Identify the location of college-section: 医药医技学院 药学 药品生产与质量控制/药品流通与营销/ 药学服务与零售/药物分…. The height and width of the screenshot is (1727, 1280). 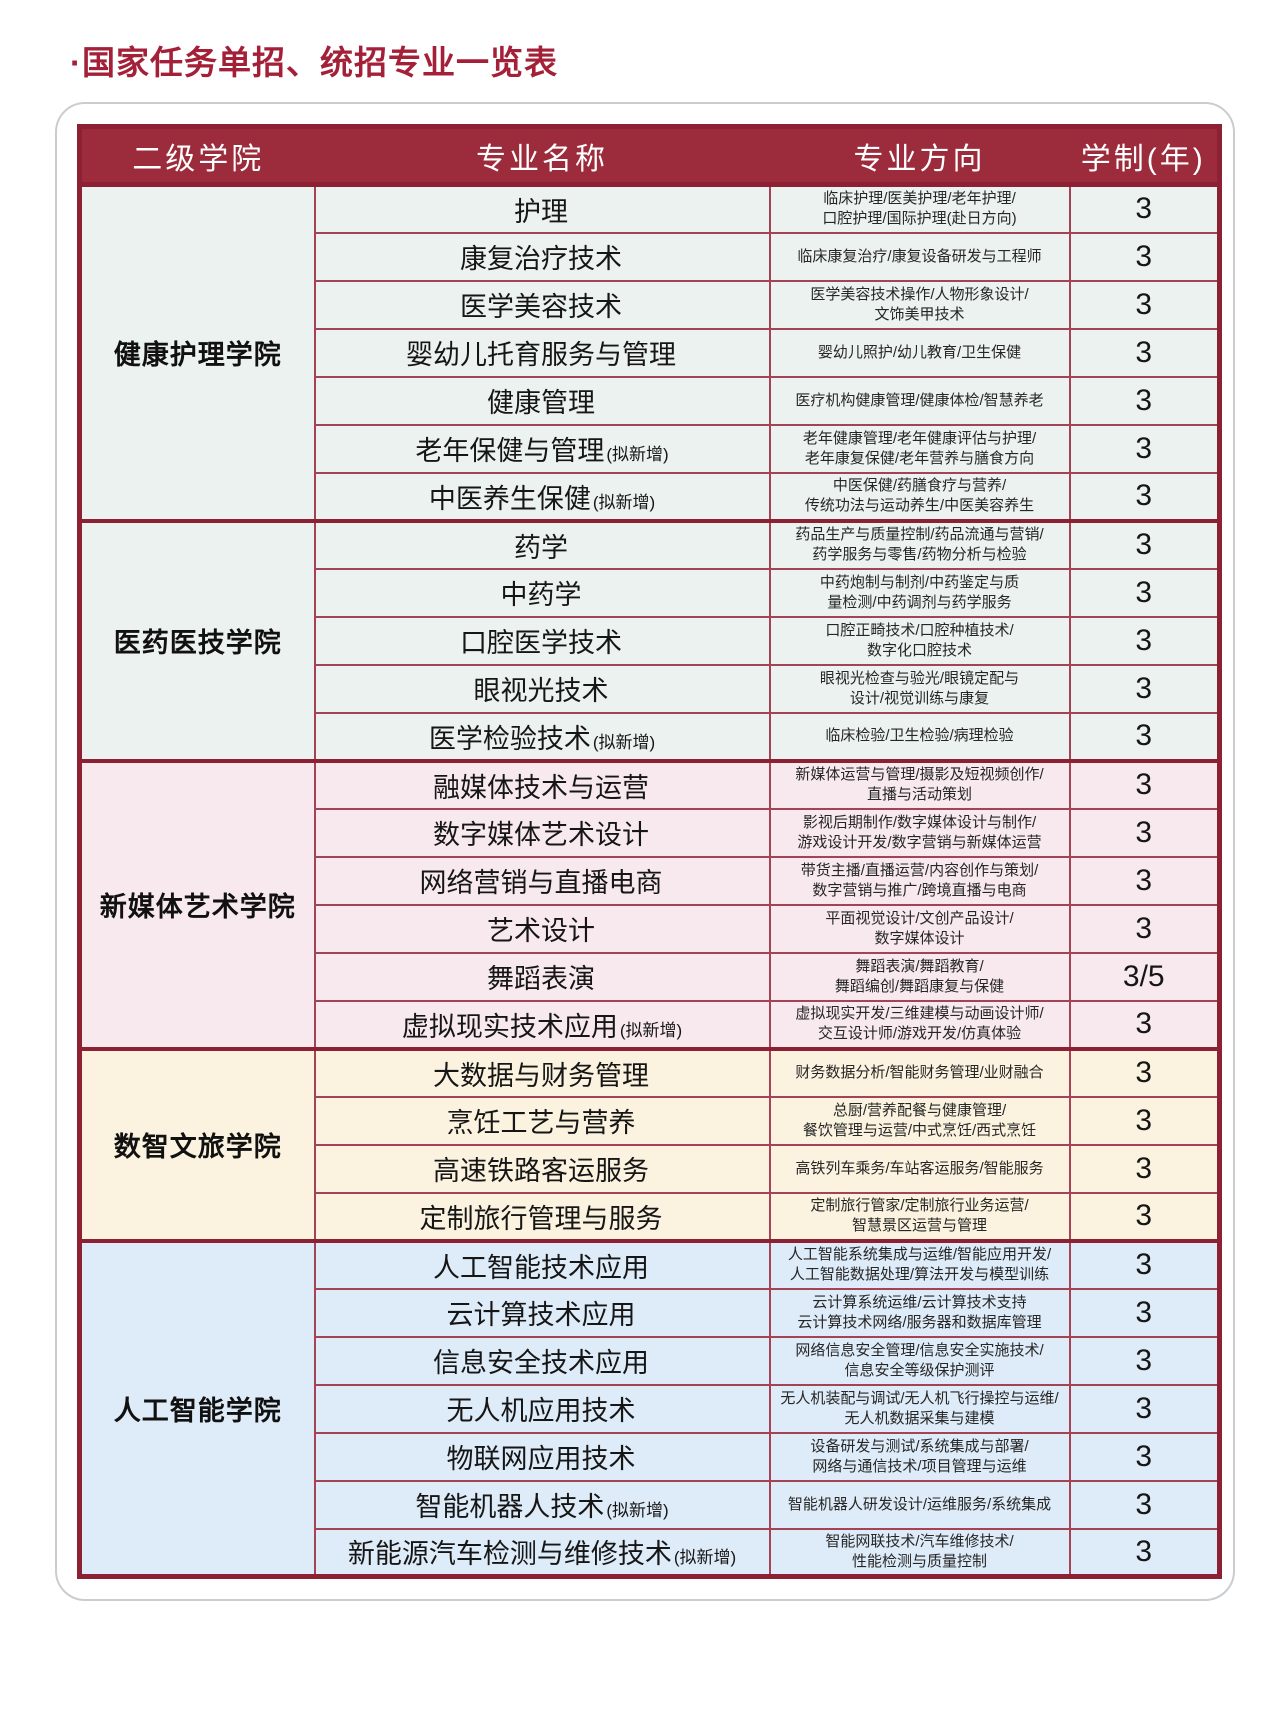
(649, 640).